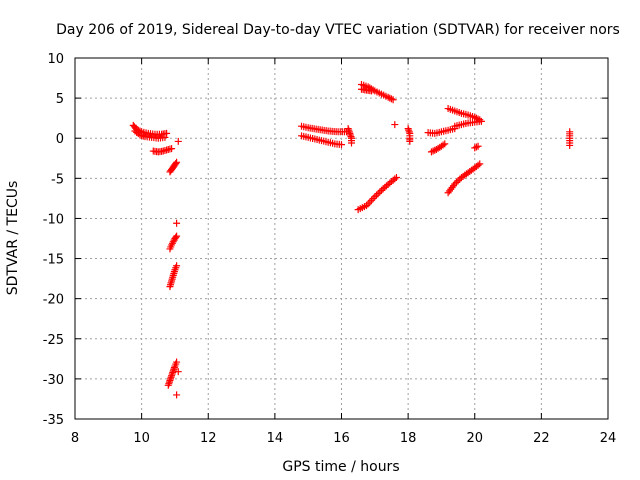 This screenshot has height=480, width=640. I want to click on y-tick-label: -5, so click(57, 179).